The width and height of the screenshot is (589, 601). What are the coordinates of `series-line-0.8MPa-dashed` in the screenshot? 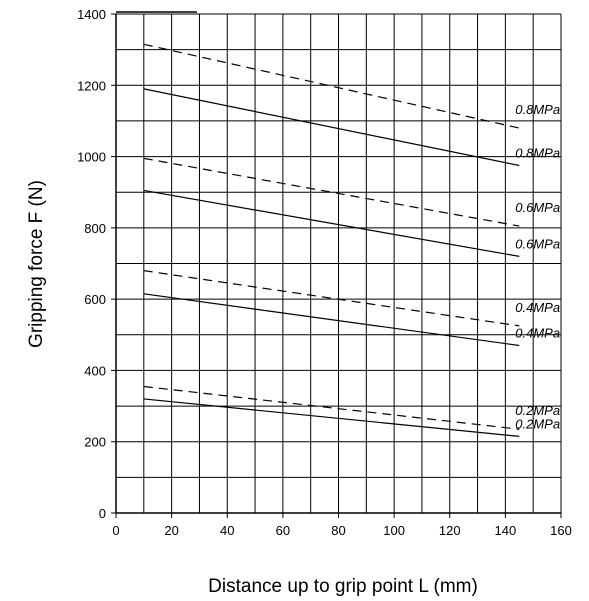 It's located at (331, 86).